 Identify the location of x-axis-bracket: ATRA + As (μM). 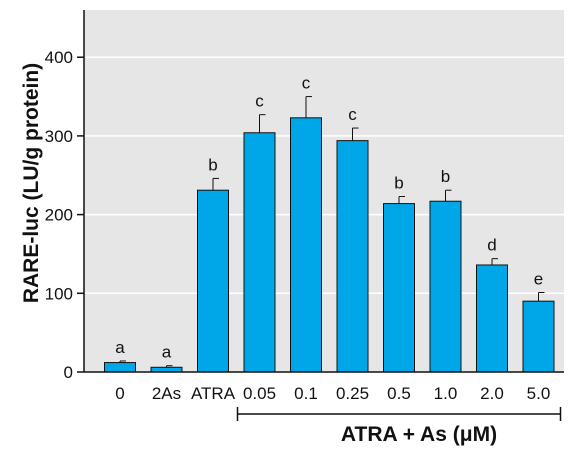
(399, 426).